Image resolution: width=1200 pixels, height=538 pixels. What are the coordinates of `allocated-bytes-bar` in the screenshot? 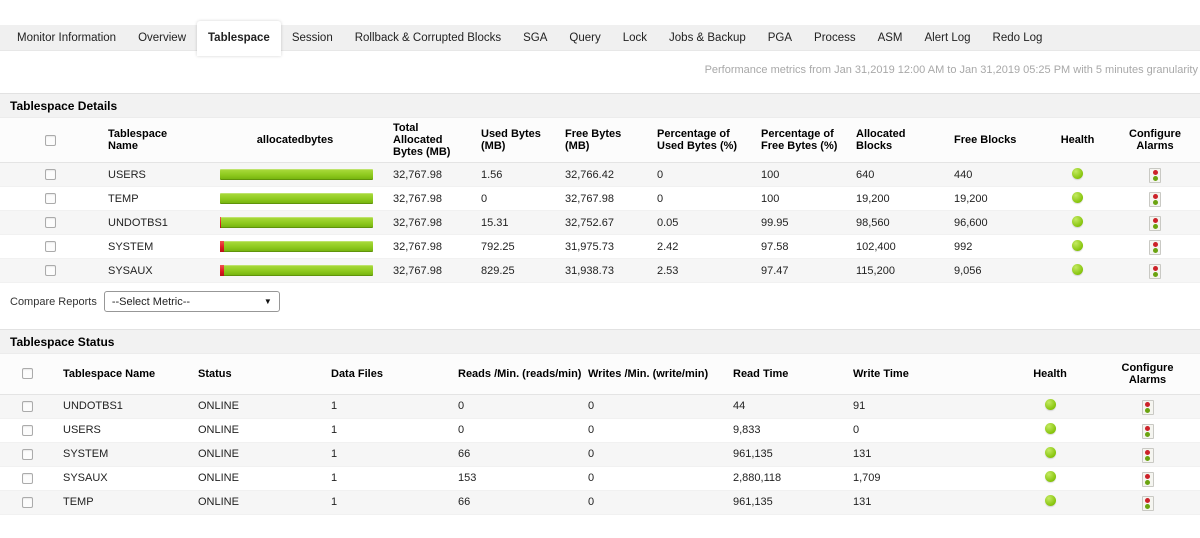 It's located at (296, 270).